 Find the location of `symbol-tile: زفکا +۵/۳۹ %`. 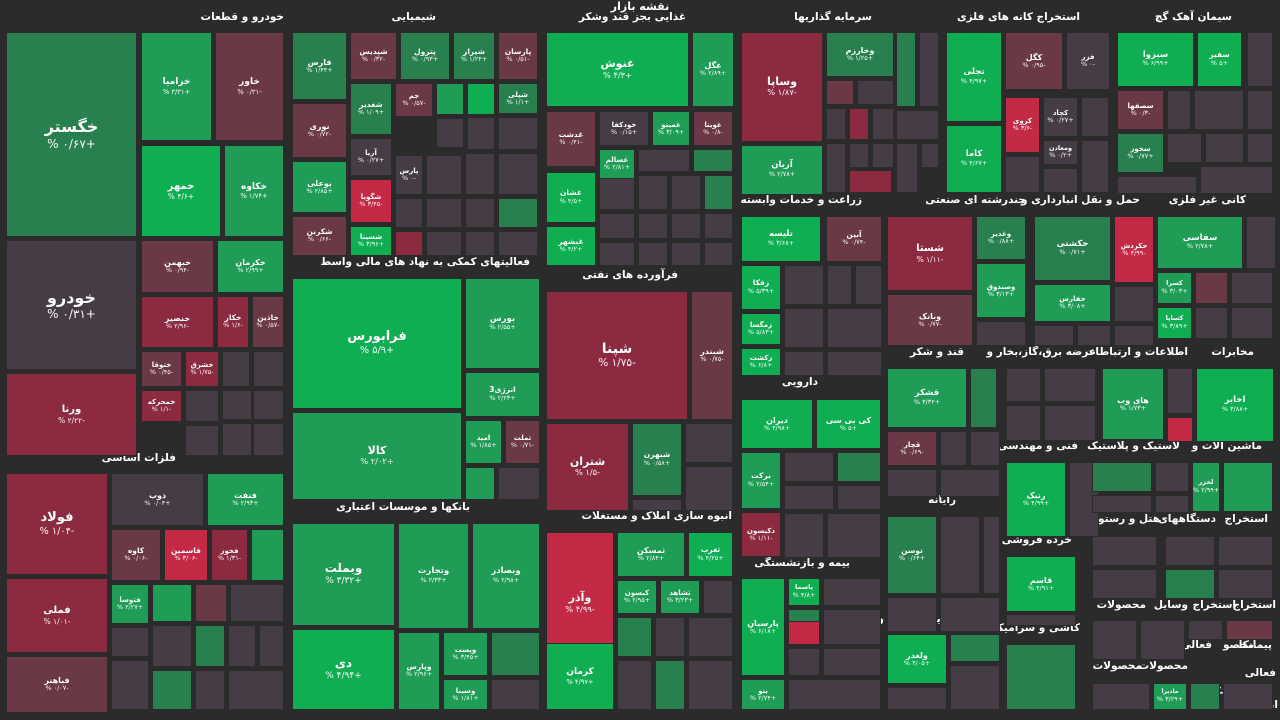

symbol-tile: زفکا +۵/۳۹ % is located at coordinates (761, 287).